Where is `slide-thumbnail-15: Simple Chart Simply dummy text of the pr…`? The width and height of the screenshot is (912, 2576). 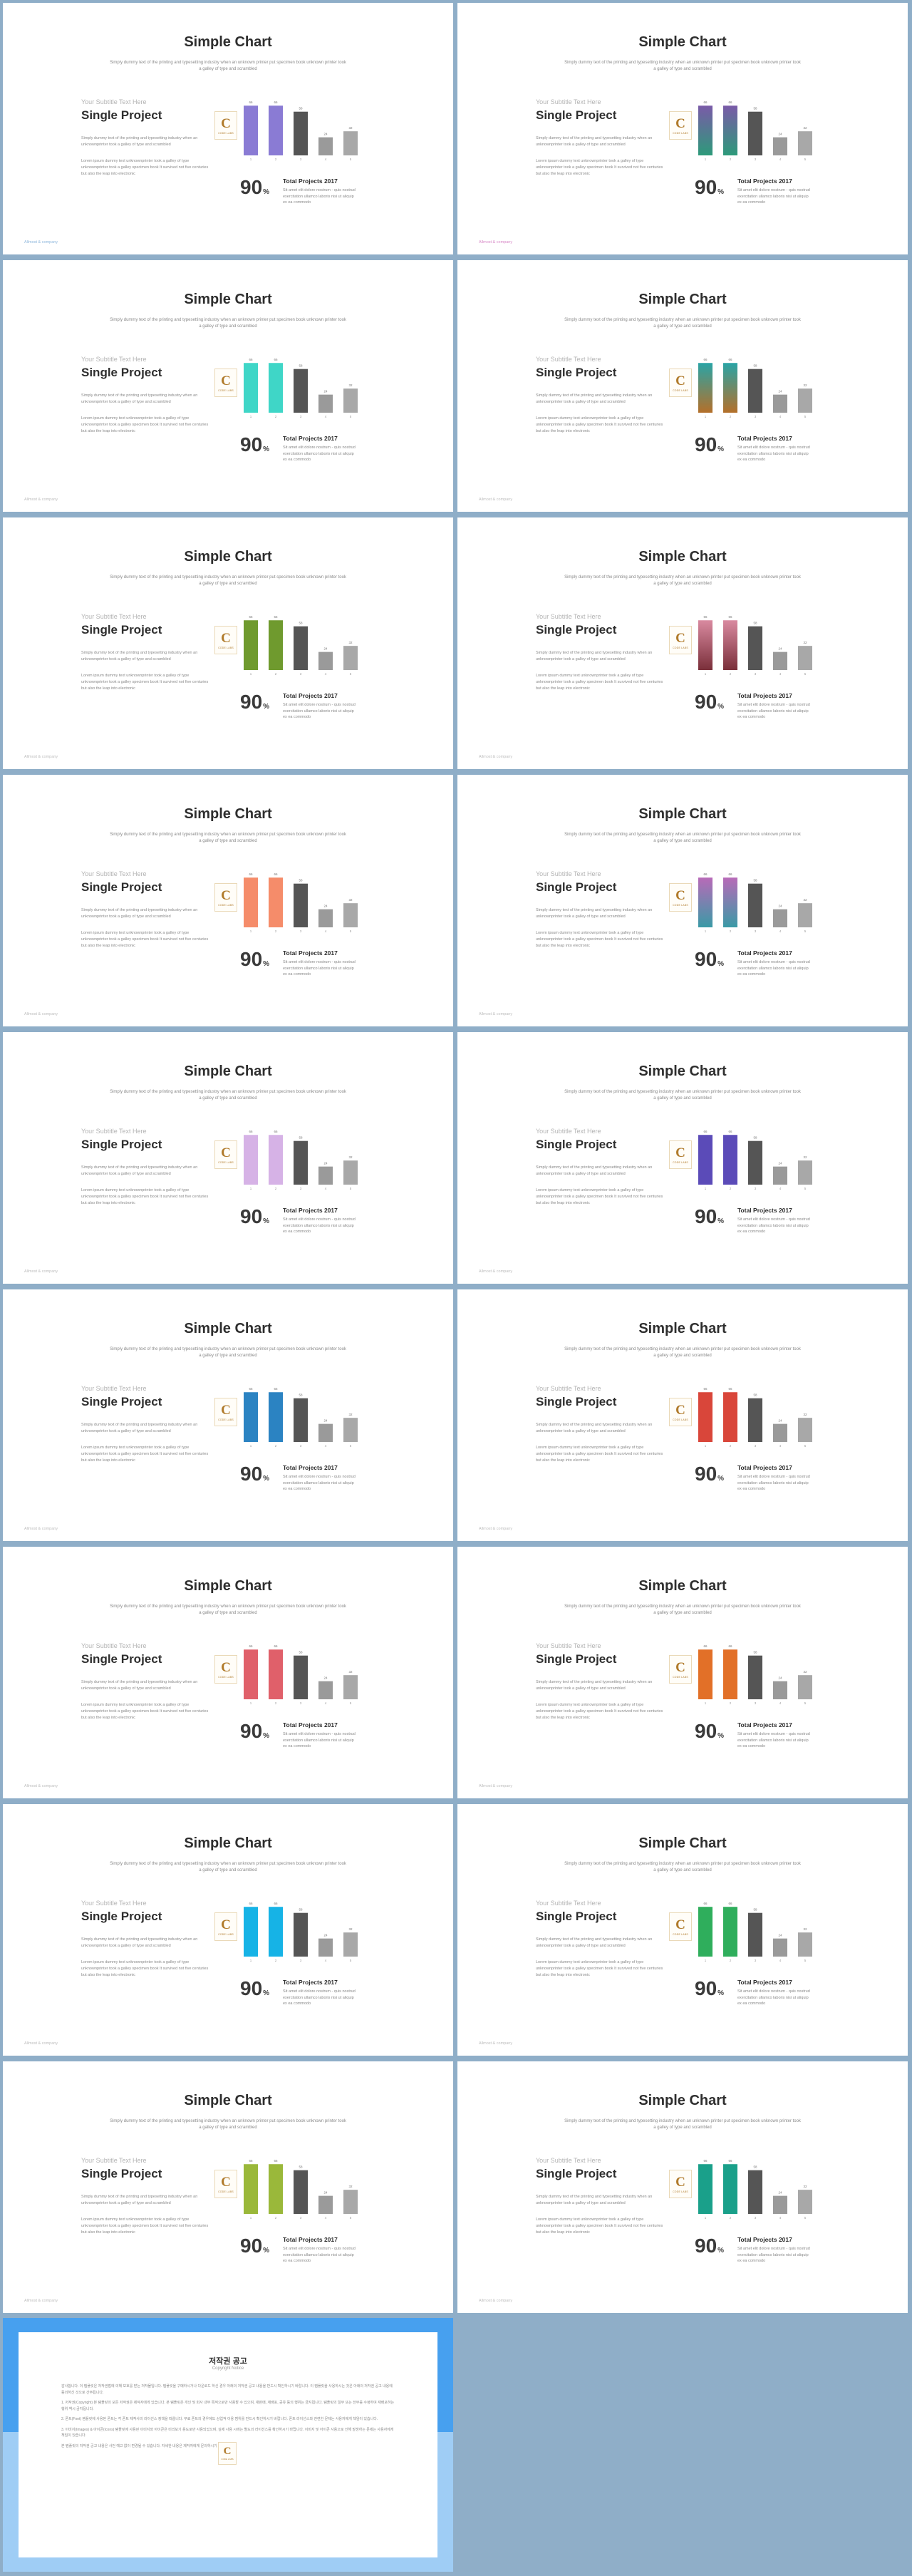
slide-thumbnail-15: Simple Chart Simply dummy text of the pr… is located at coordinates (228, 1930).